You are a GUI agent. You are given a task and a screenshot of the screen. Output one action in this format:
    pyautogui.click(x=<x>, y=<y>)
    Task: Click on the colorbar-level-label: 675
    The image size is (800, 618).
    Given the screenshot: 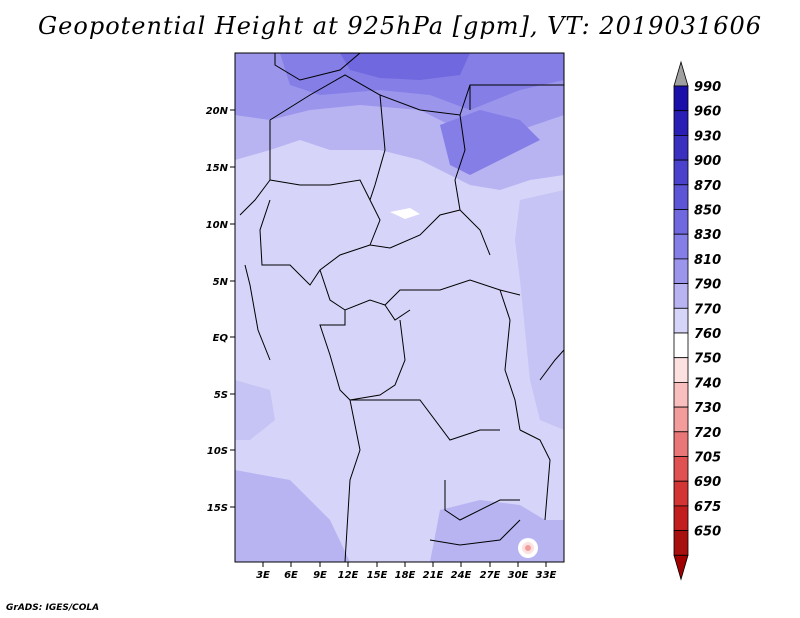 What is the action you would take?
    pyautogui.click(x=707, y=507)
    